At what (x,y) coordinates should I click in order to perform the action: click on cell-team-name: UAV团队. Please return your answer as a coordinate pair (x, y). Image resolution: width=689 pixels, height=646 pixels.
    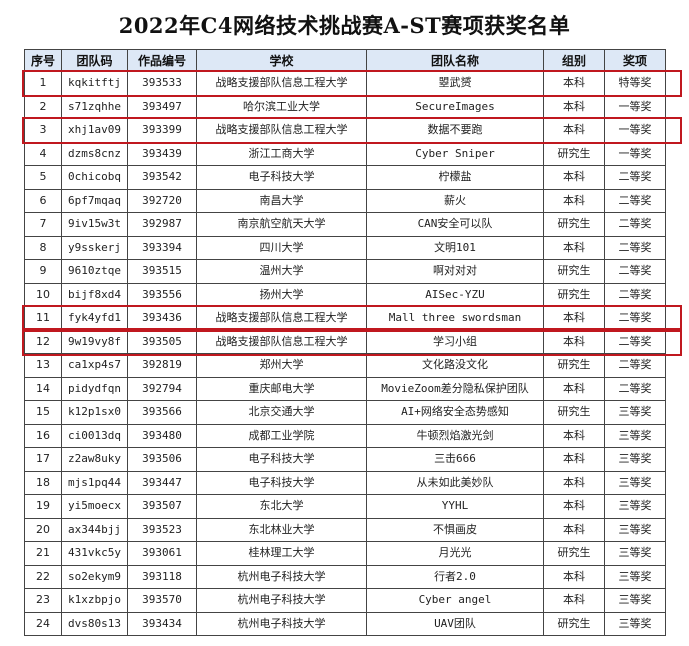
    Looking at the image, I should click on (455, 623).